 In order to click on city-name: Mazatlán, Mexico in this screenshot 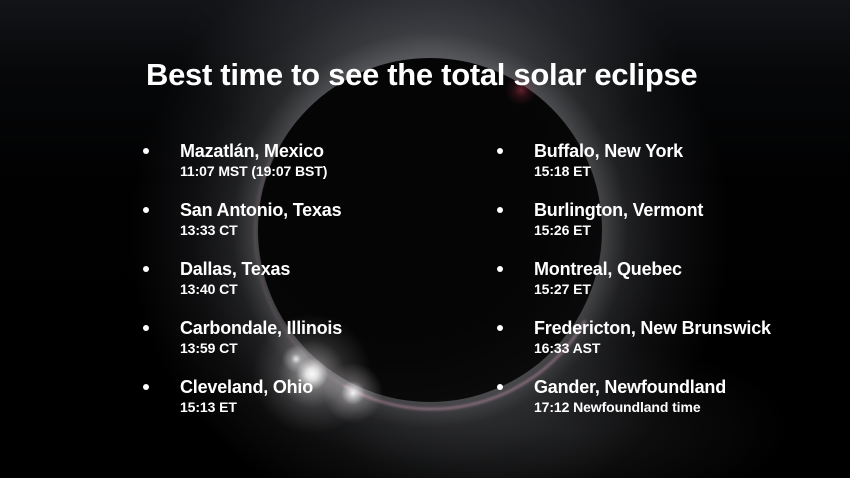, I will do `click(252, 151)`.